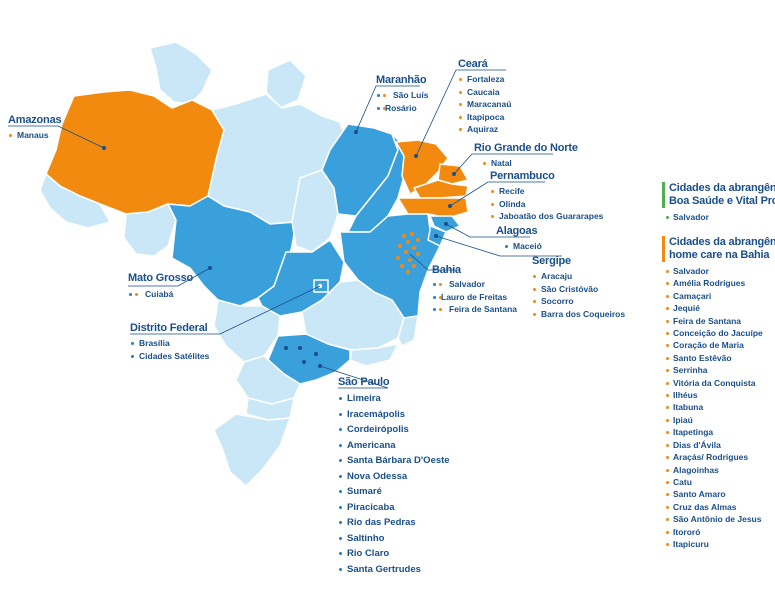 Image resolution: width=775 pixels, height=600 pixels. What do you see at coordinates (169, 356) in the screenshot?
I see `city-item: Cidades Satélites` at bounding box center [169, 356].